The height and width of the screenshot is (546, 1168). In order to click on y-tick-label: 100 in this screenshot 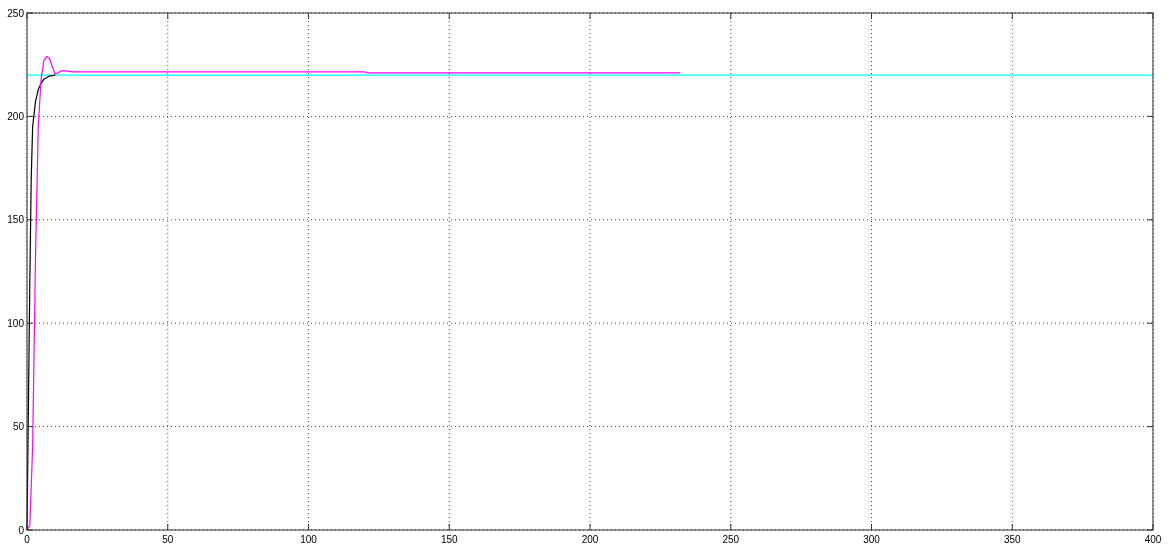, I will do `click(16, 323)`.